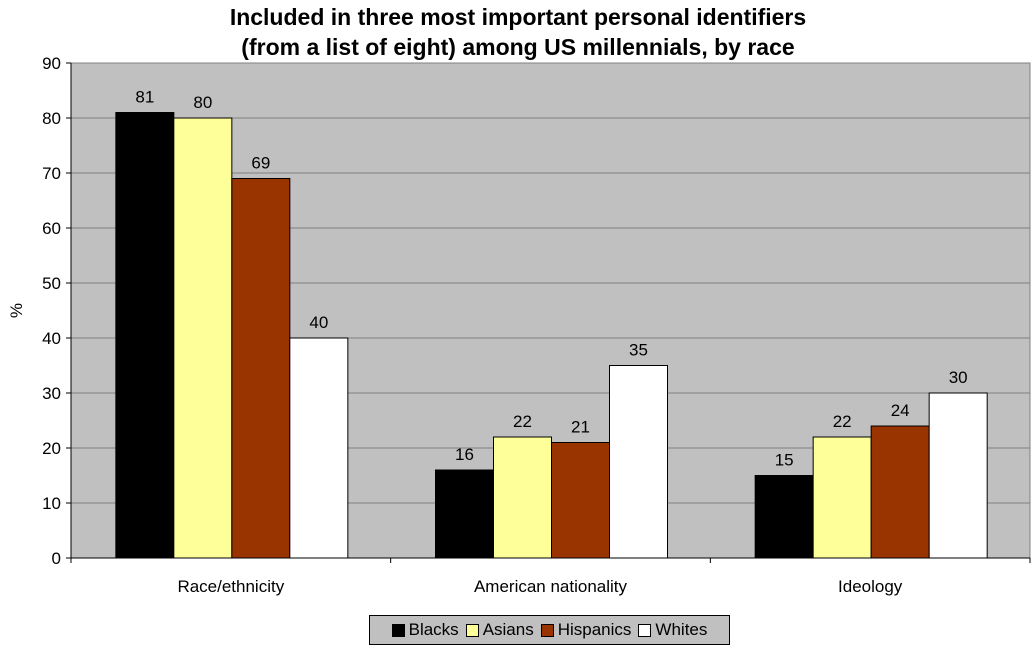  I want to click on data-label: 21, so click(580, 427).